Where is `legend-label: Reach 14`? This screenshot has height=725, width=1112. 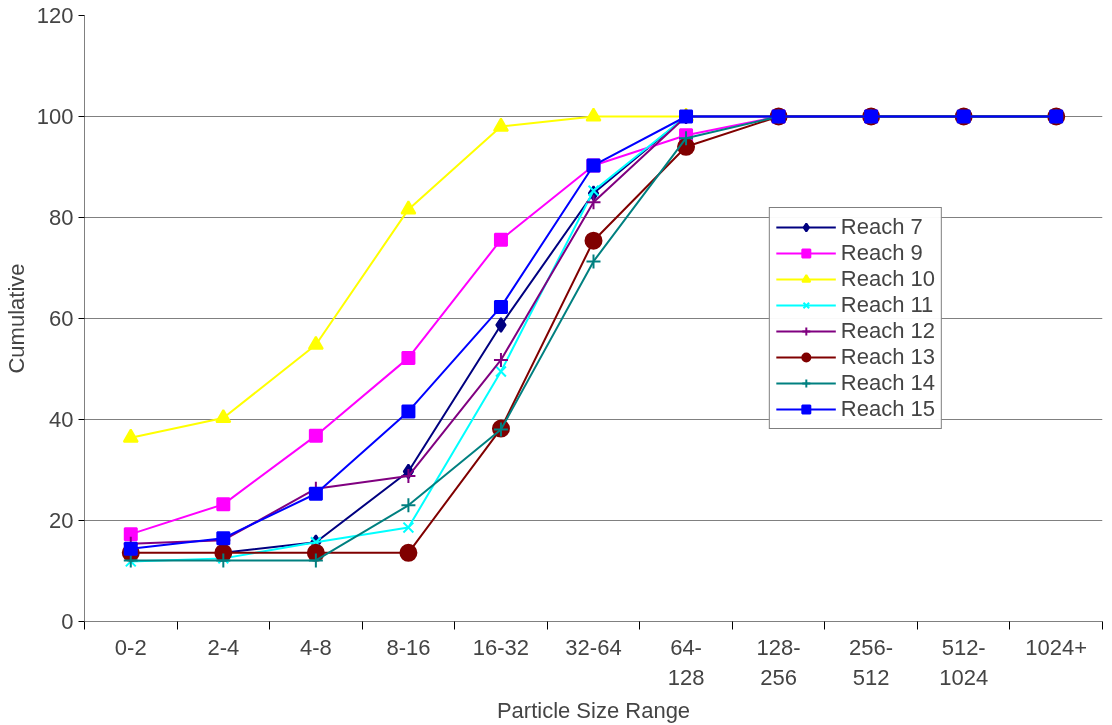
legend-label: Reach 14 is located at coordinates (887, 383).